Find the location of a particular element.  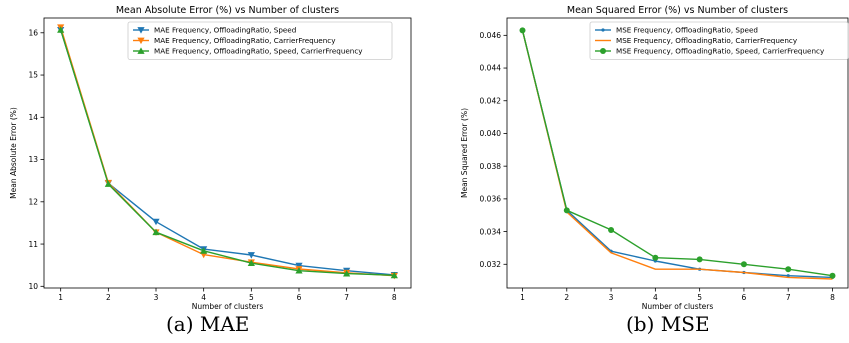

mse-y-tick-label: 0.046 is located at coordinates (491, 35).